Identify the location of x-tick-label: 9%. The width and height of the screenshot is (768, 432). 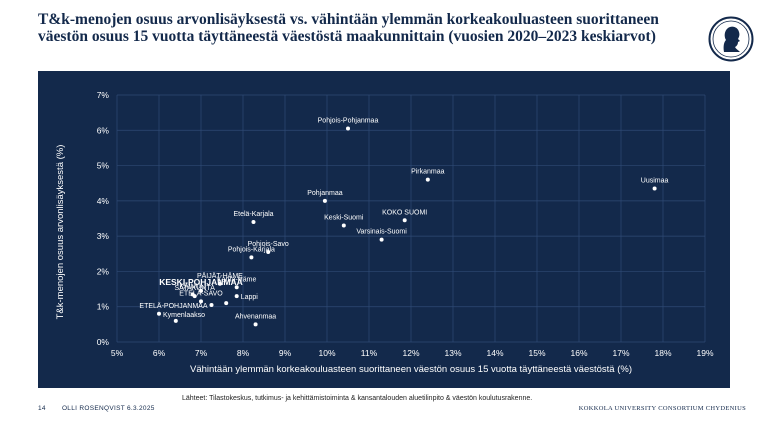
(285, 353).